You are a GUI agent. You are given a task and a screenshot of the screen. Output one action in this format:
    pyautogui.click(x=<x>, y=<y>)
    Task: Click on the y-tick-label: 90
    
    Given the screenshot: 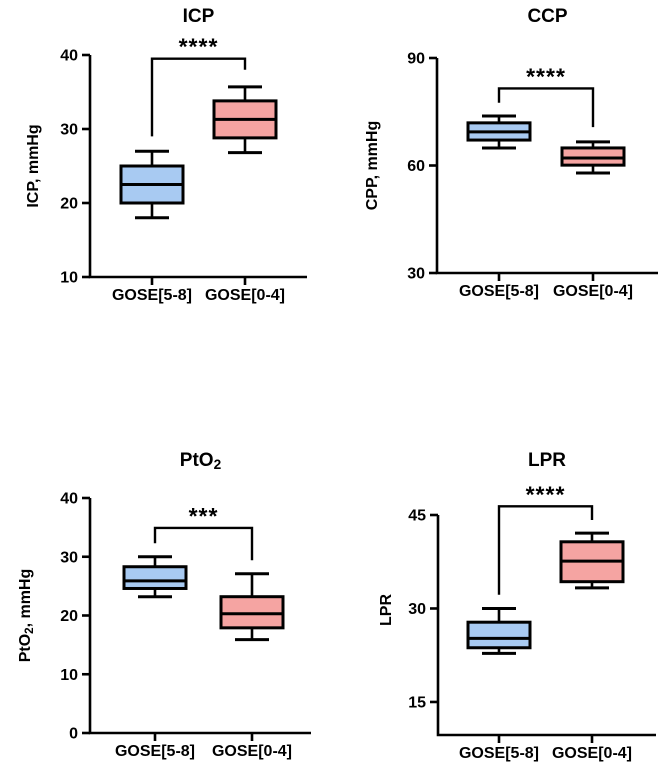 What is the action you would take?
    pyautogui.click(x=416, y=59)
    